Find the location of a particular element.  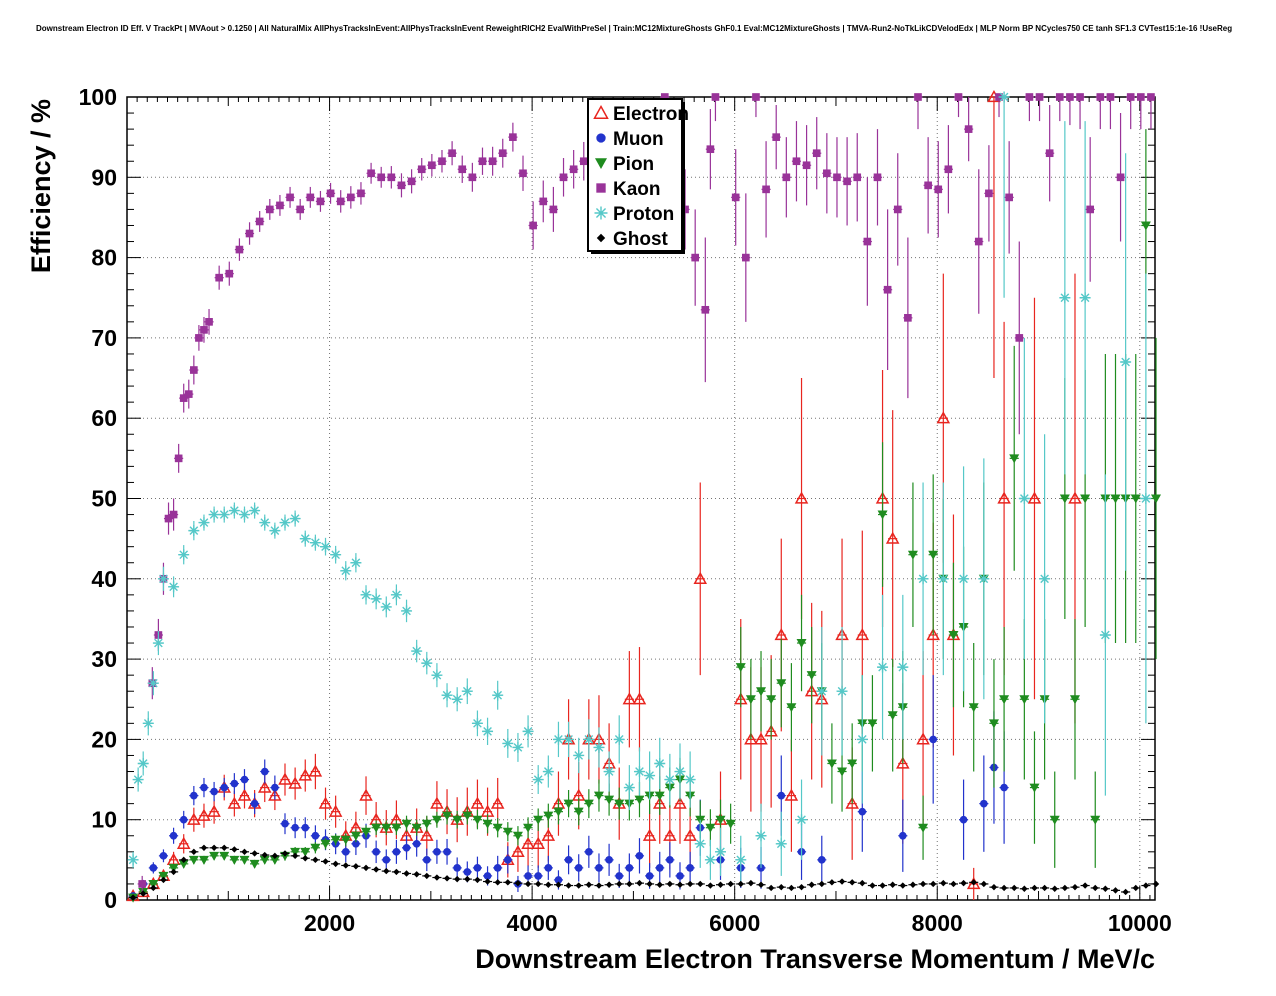

svg-text: 8000 is located at coordinates (937, 923).